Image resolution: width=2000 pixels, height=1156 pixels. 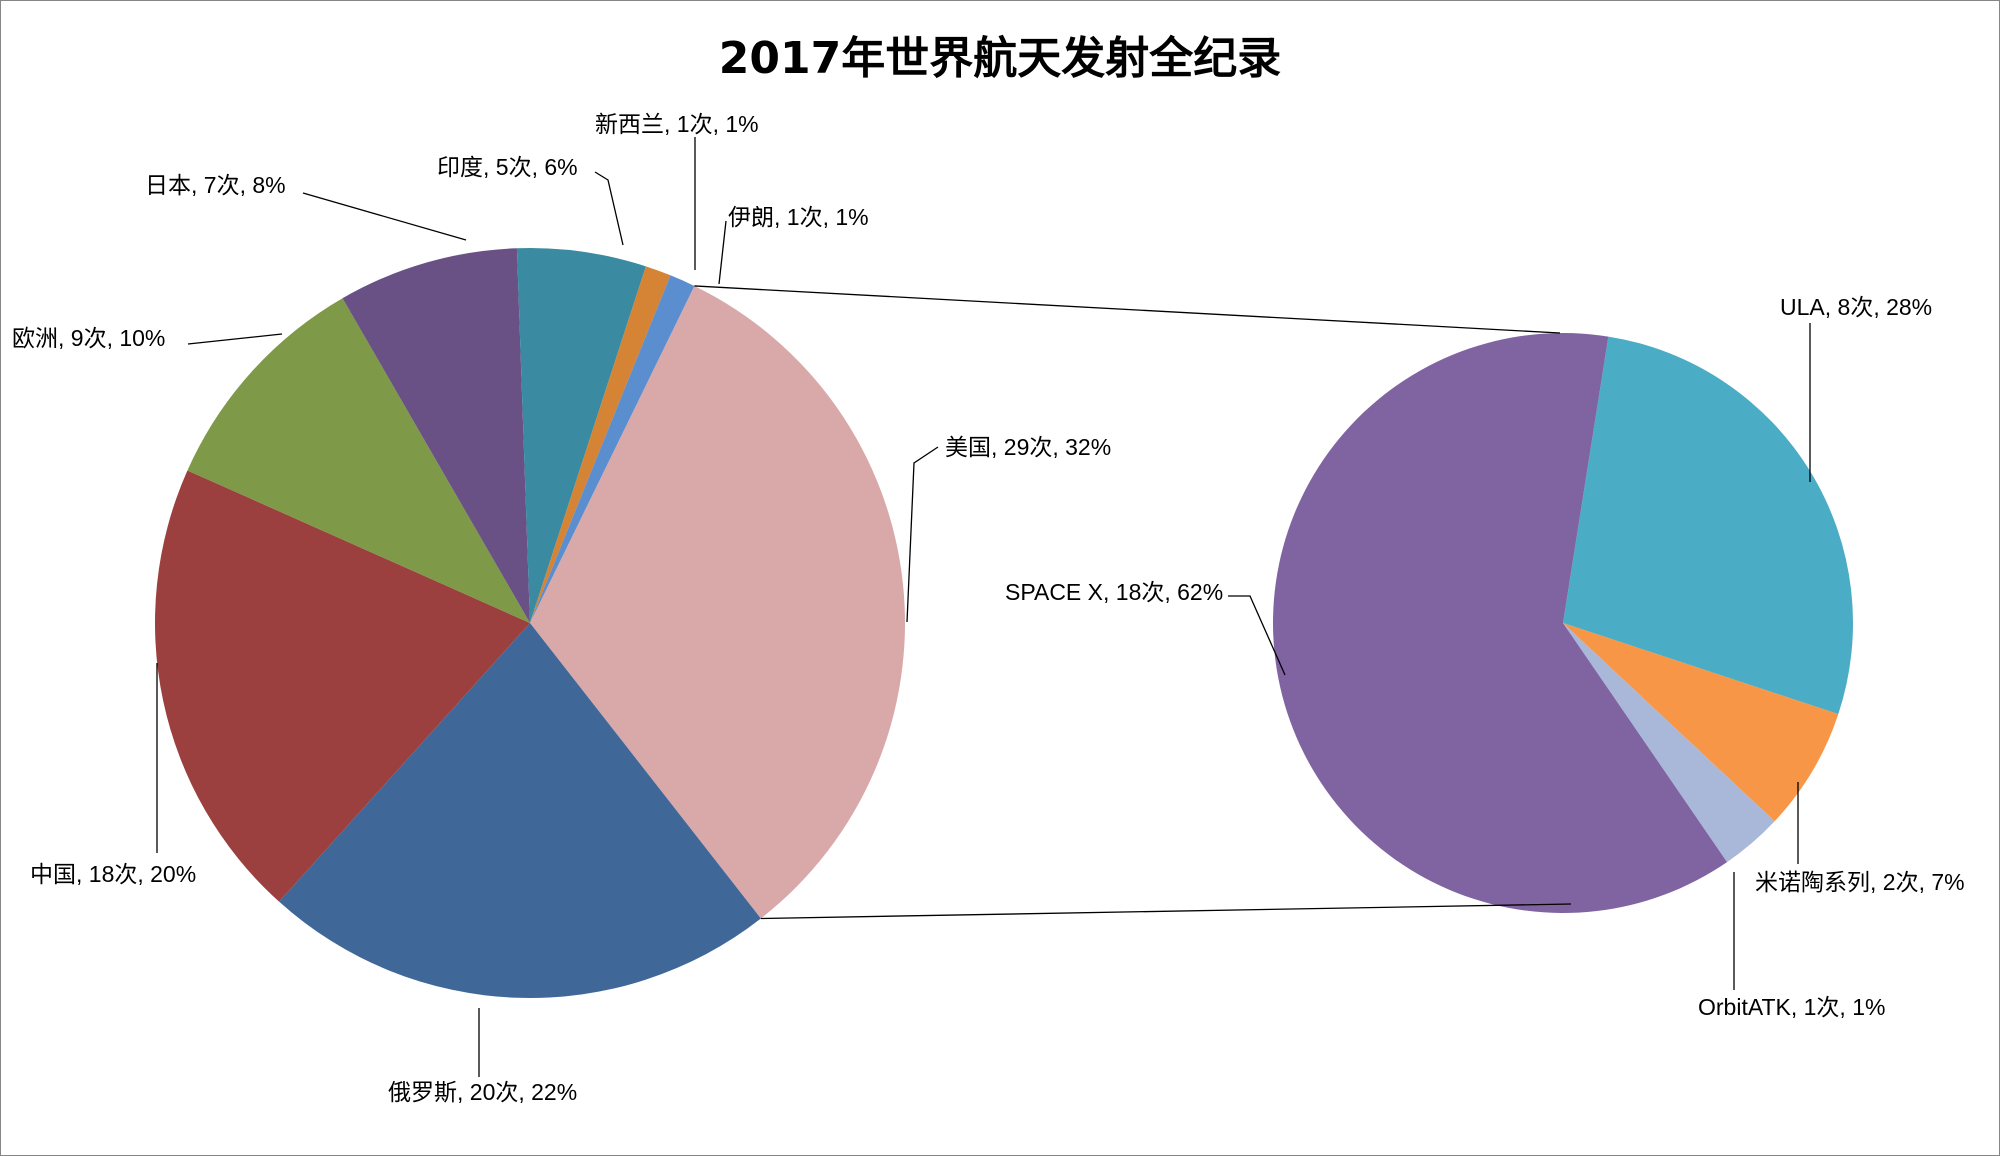 What do you see at coordinates (113, 874) in the screenshot?
I see `data-label-2: 中国, 18次, 20%` at bounding box center [113, 874].